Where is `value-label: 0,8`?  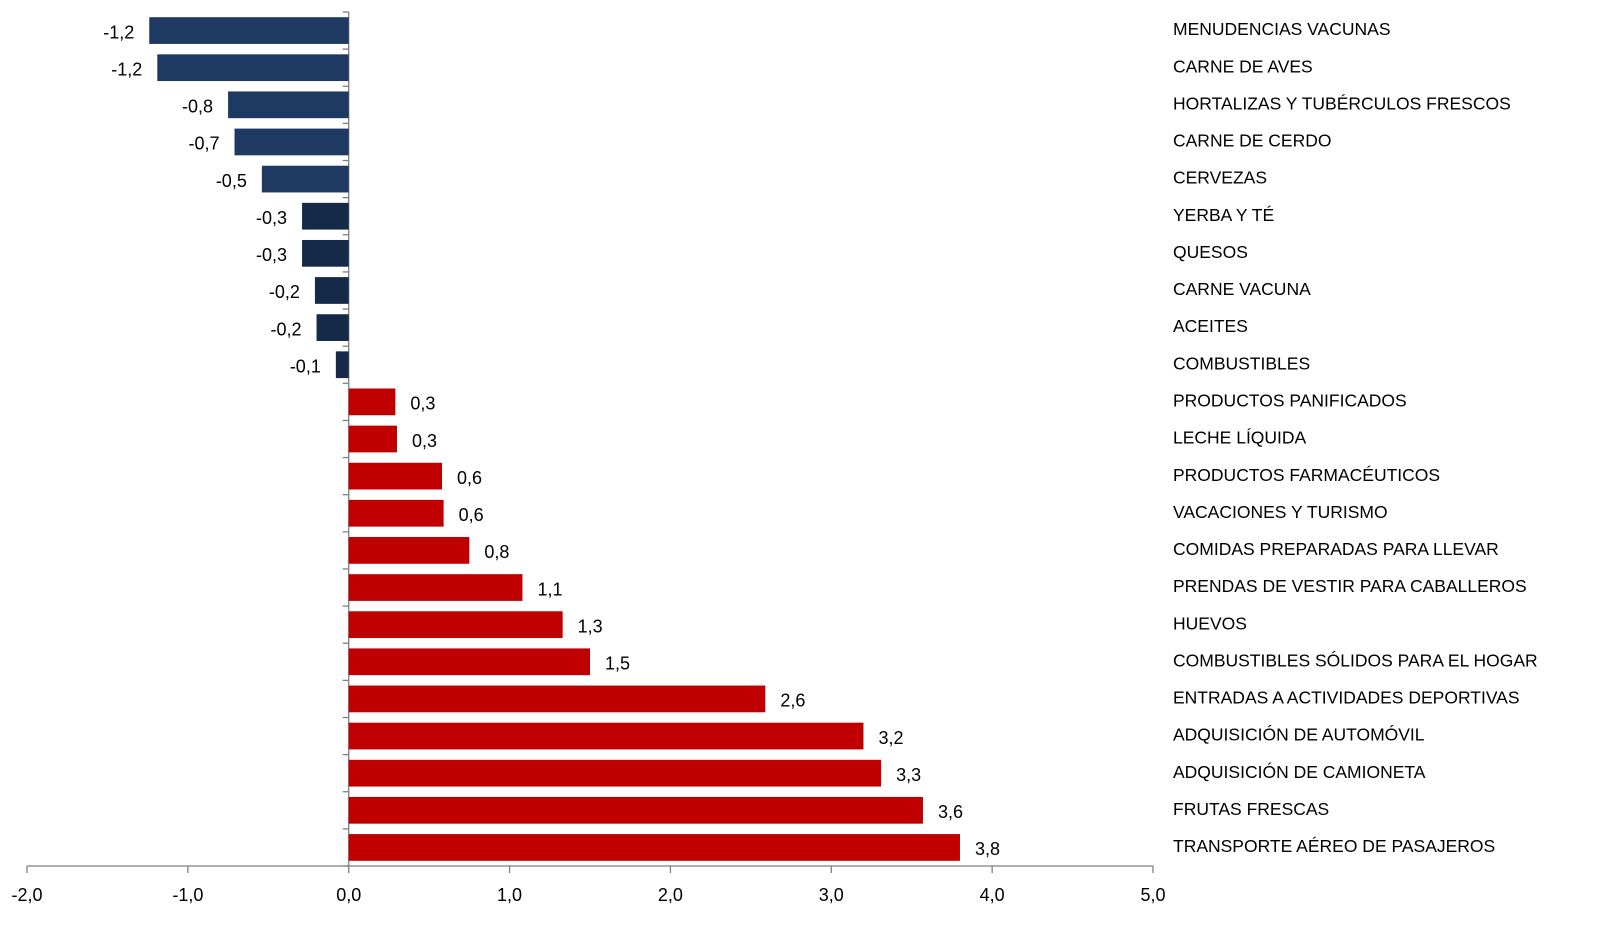
value-label: 0,8 is located at coordinates (496, 552).